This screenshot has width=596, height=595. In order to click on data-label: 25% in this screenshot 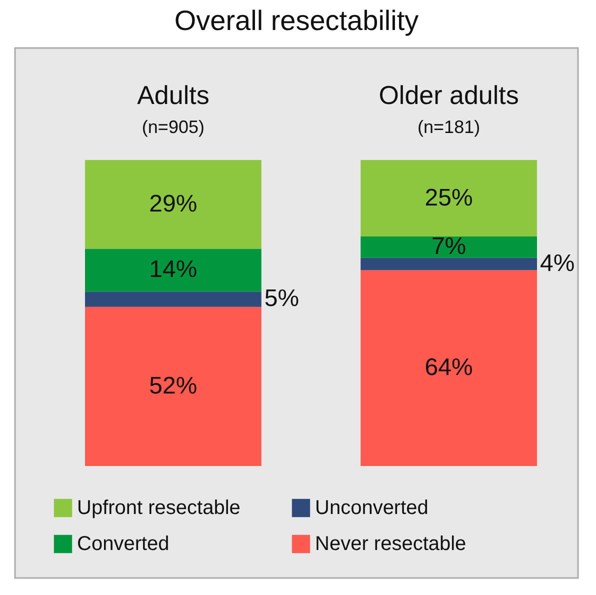, I will do `click(448, 198)`.